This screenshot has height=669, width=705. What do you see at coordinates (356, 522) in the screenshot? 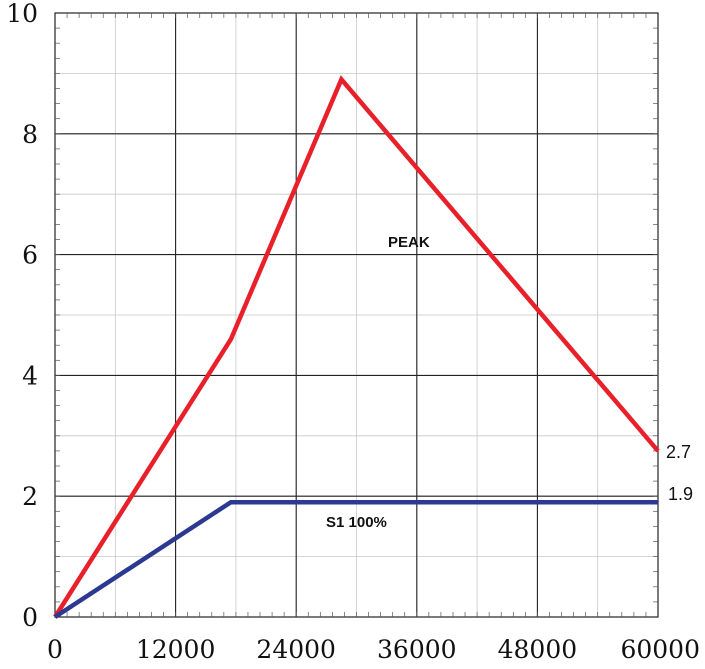
I see `series-name-label: S1 100%` at bounding box center [356, 522].